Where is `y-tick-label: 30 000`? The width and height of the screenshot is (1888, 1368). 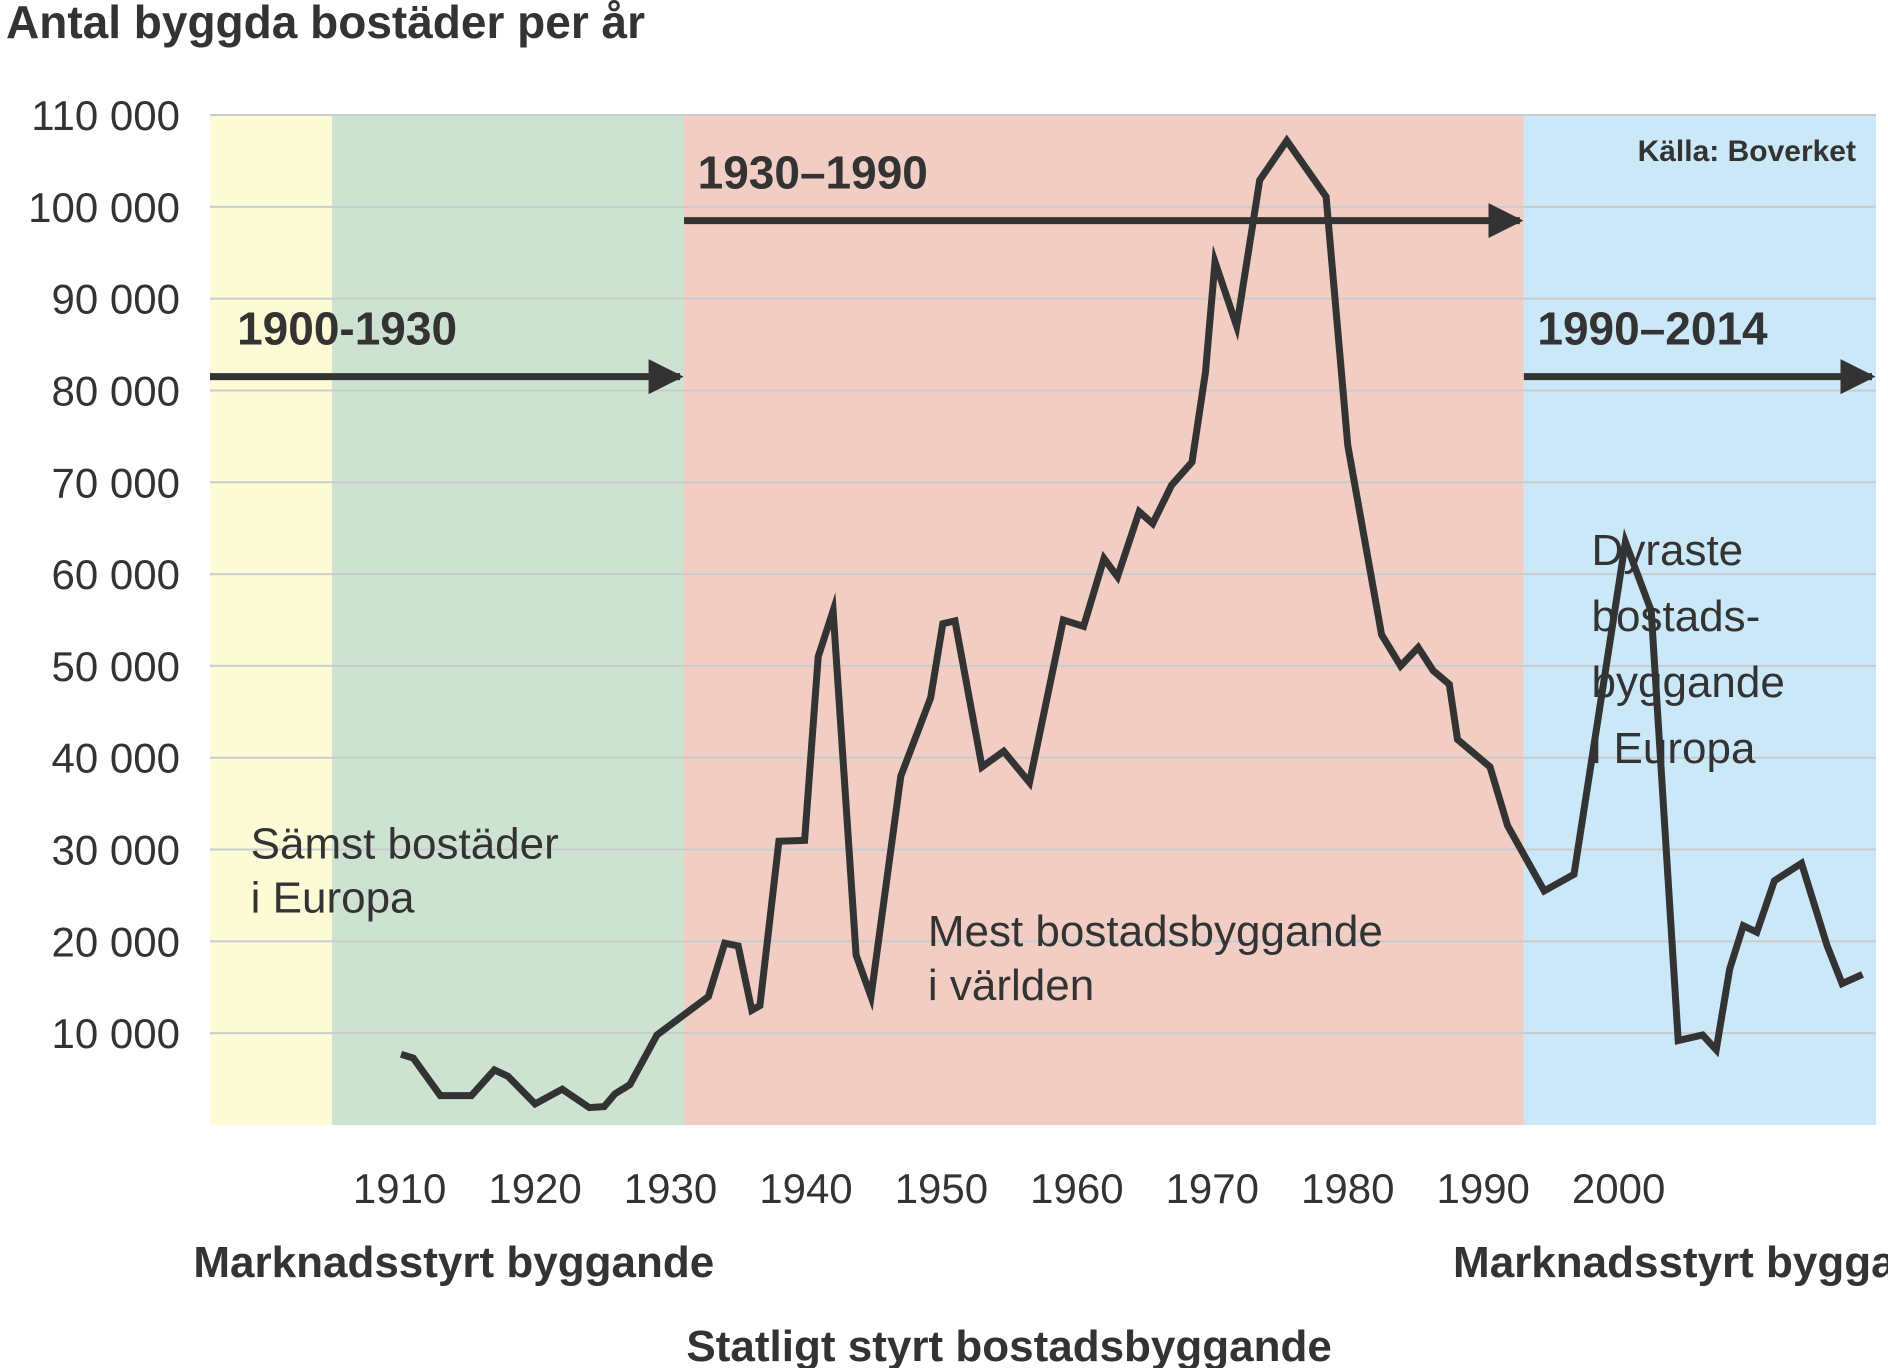
y-tick-label: 30 000 is located at coordinates (116, 850).